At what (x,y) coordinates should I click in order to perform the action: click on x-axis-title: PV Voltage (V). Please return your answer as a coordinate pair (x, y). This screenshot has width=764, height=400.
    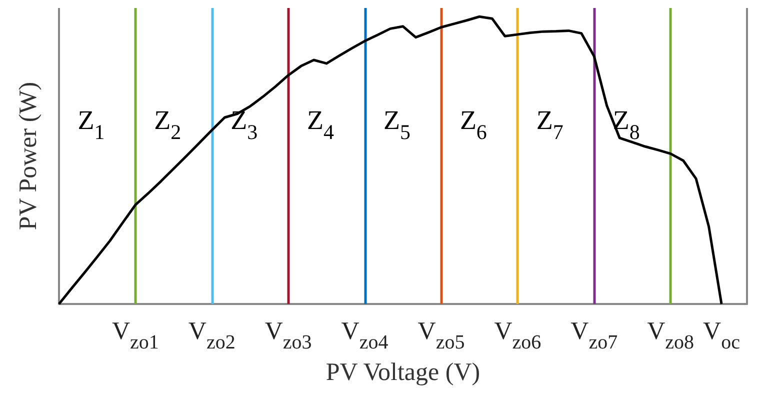
    Looking at the image, I should click on (403, 372).